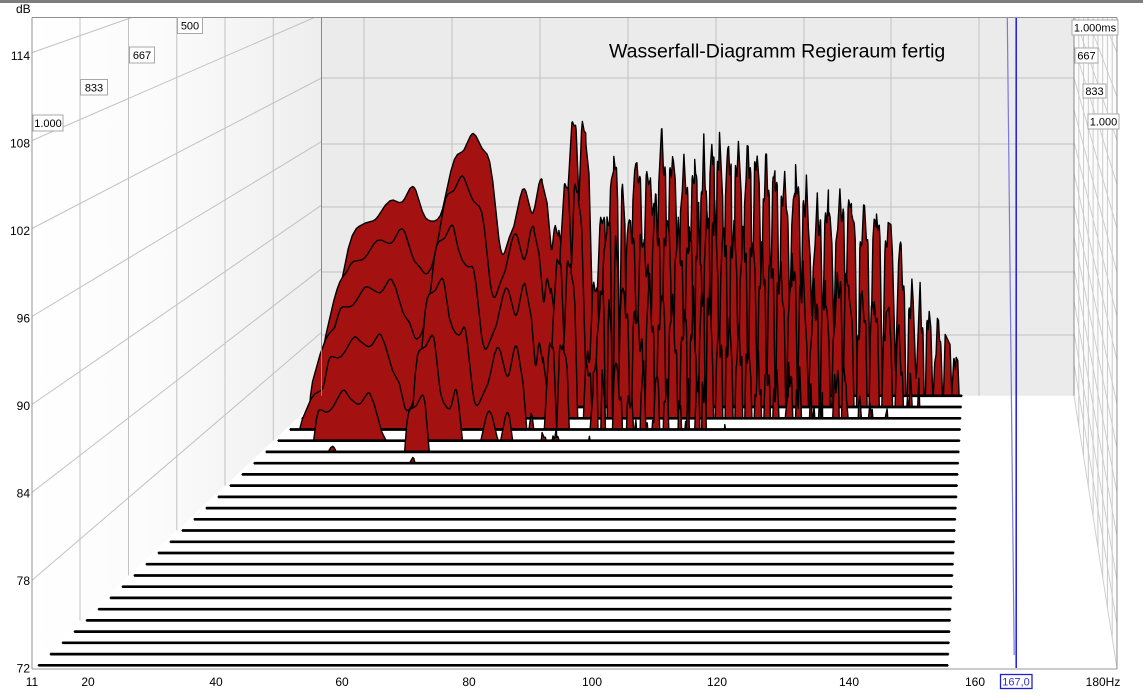  Describe the element at coordinates (88, 682) in the screenshot. I see `svg-text: 20` at that location.